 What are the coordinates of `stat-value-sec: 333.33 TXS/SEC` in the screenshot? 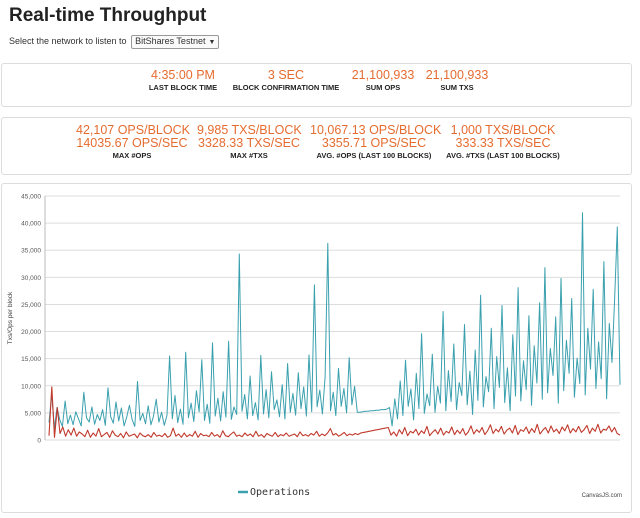 It's located at (503, 143).